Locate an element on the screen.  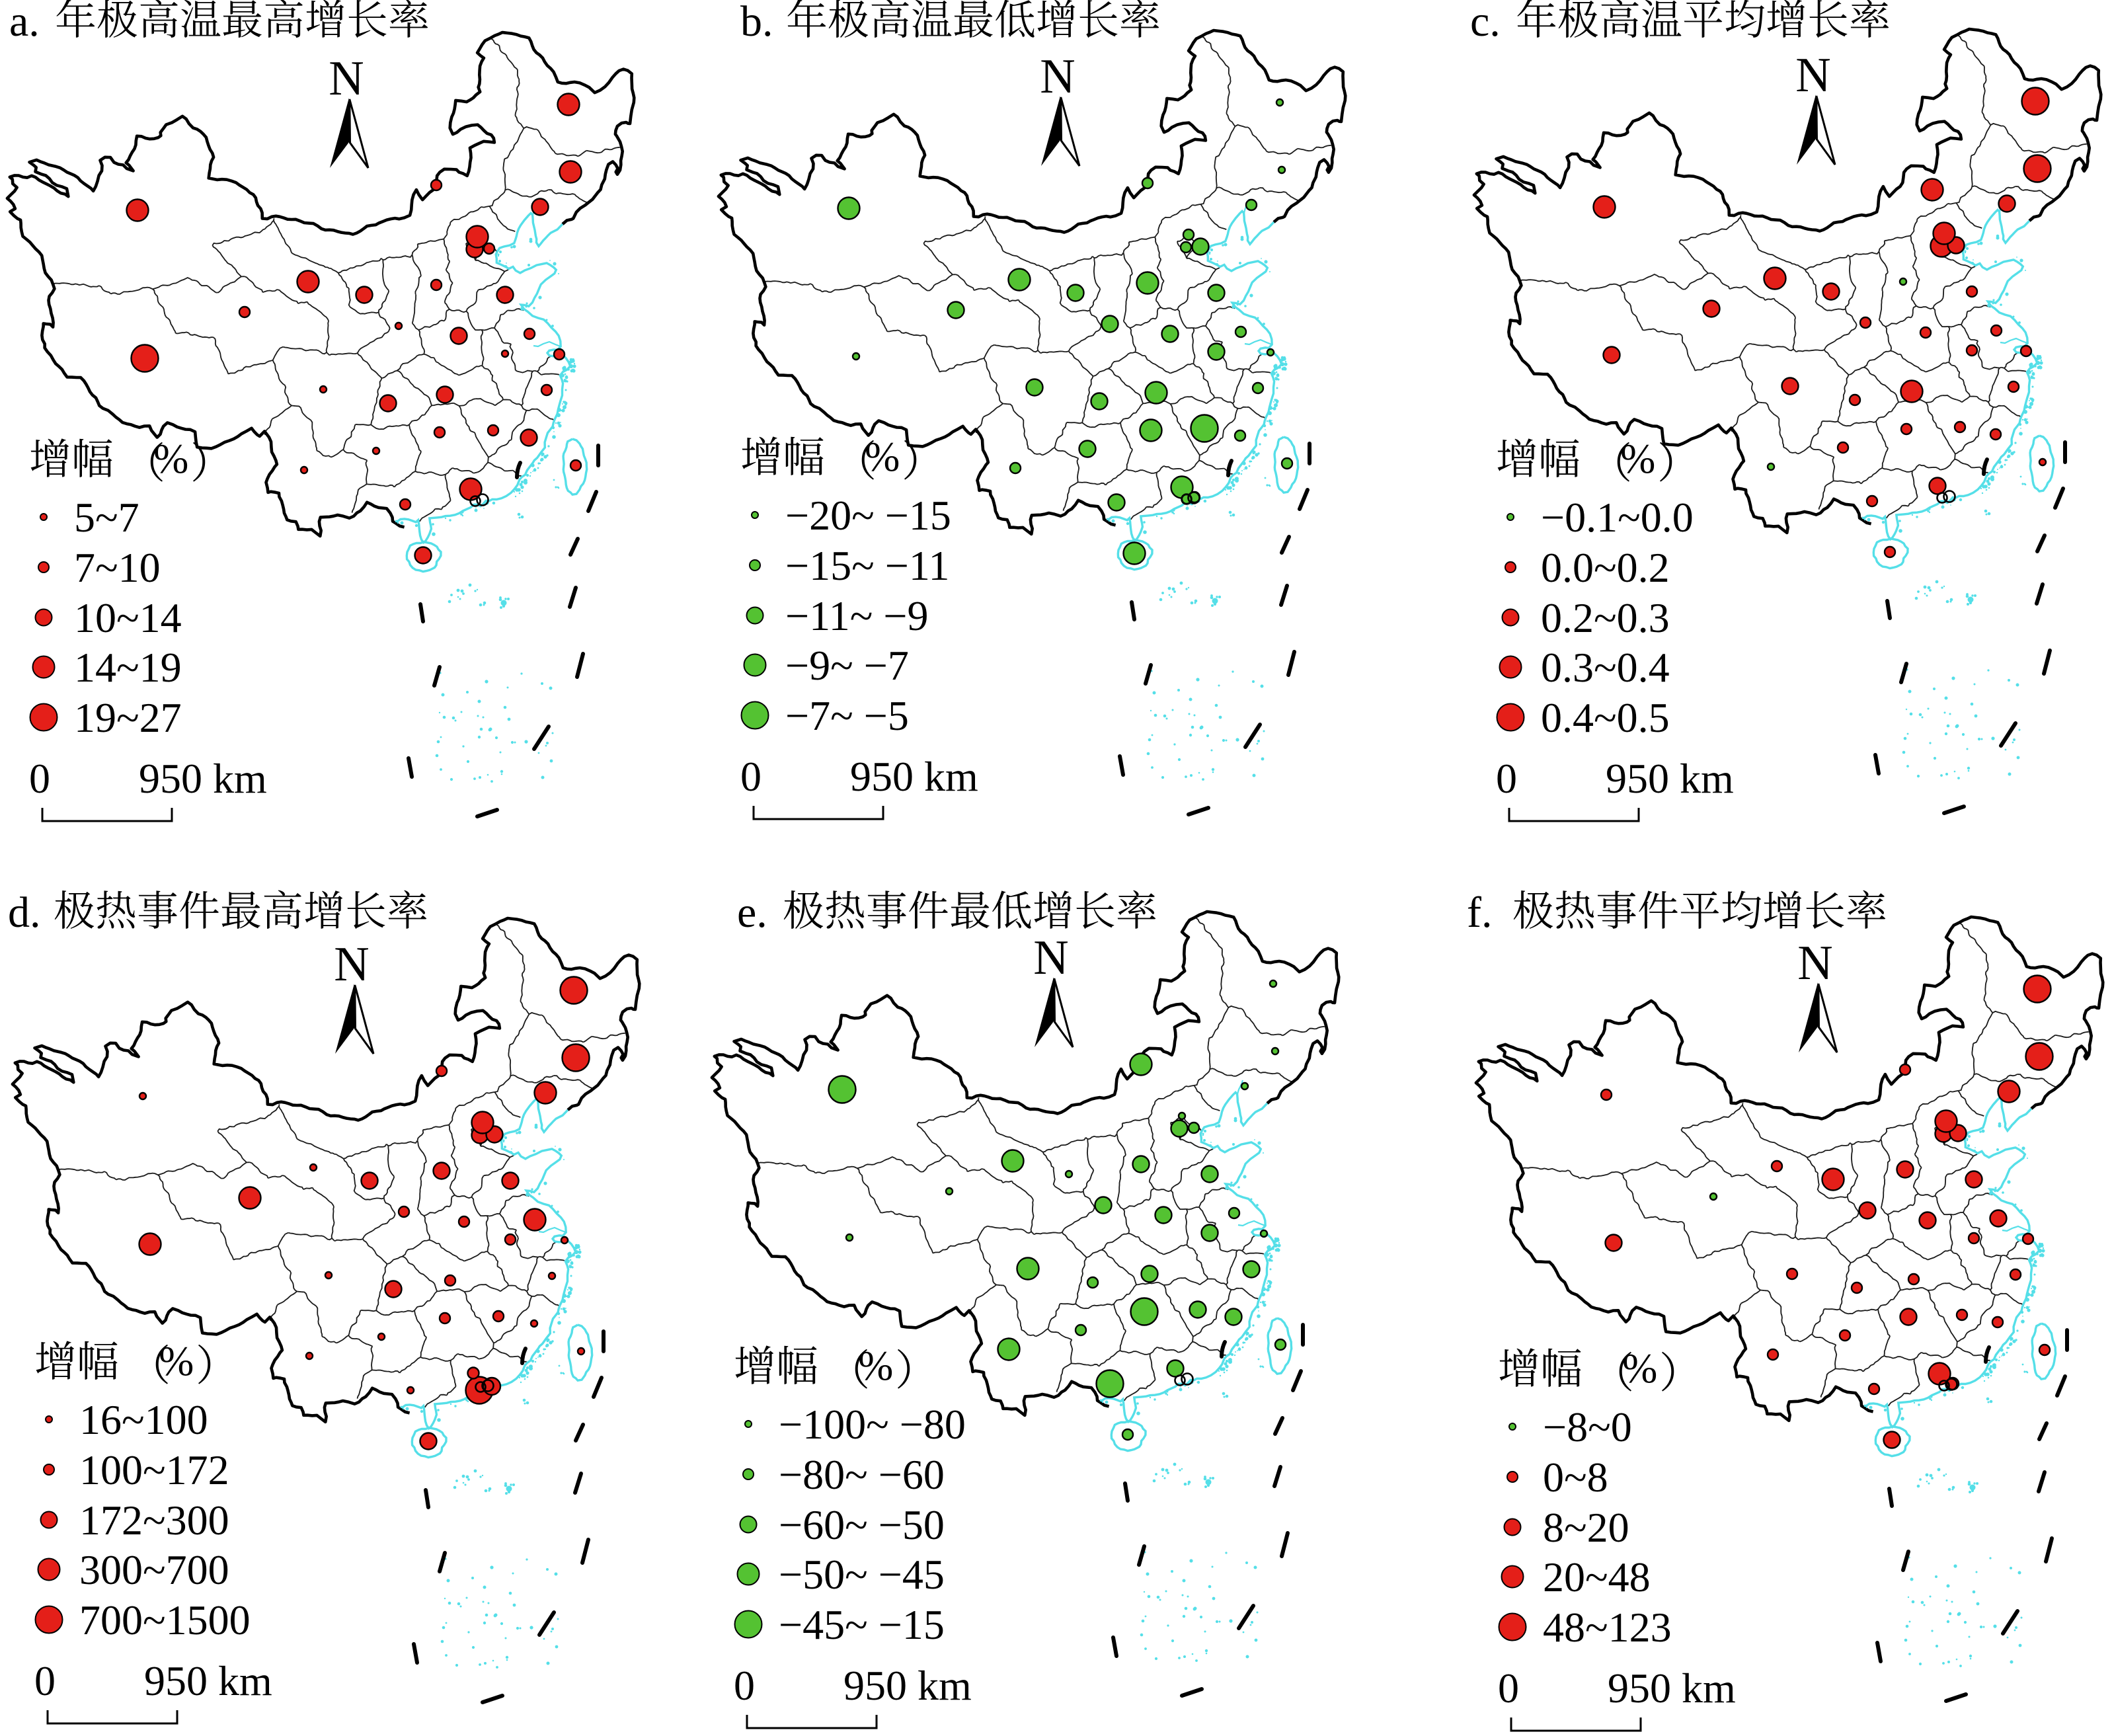
svg-text: −15~ −11 is located at coordinates (867, 565).